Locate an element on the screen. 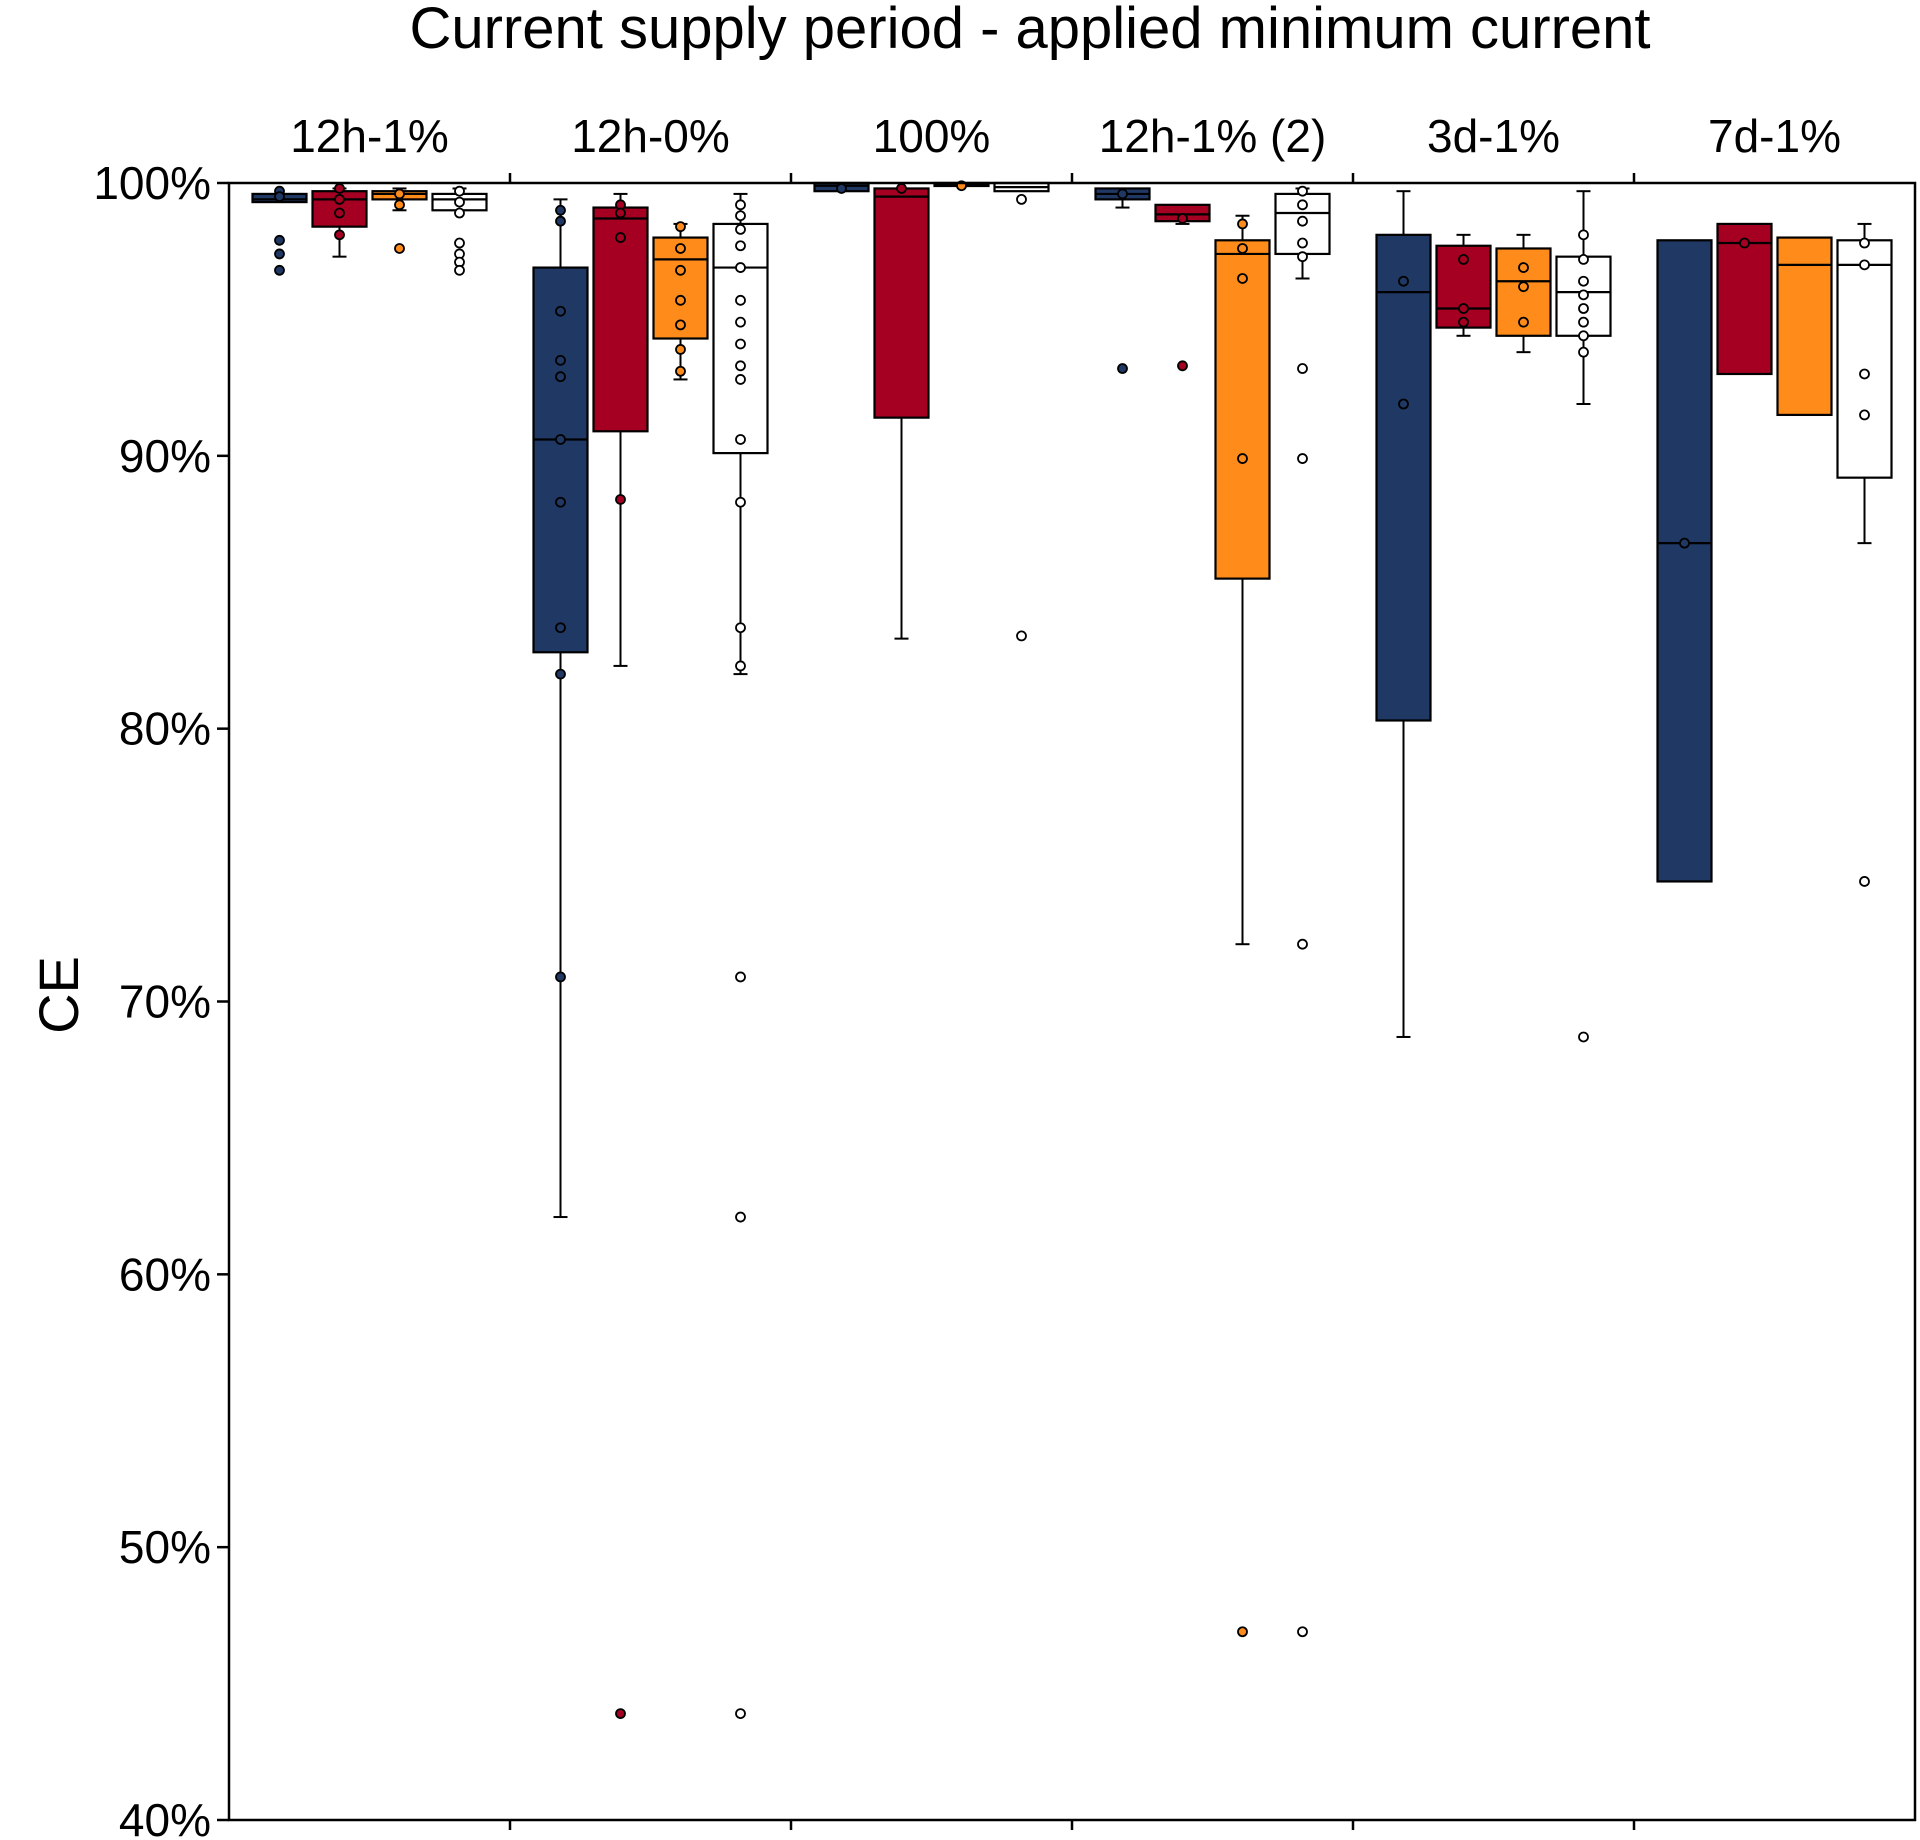 The image size is (1920, 1840). box-3d-1%-3 is located at coordinates (1583, 616).